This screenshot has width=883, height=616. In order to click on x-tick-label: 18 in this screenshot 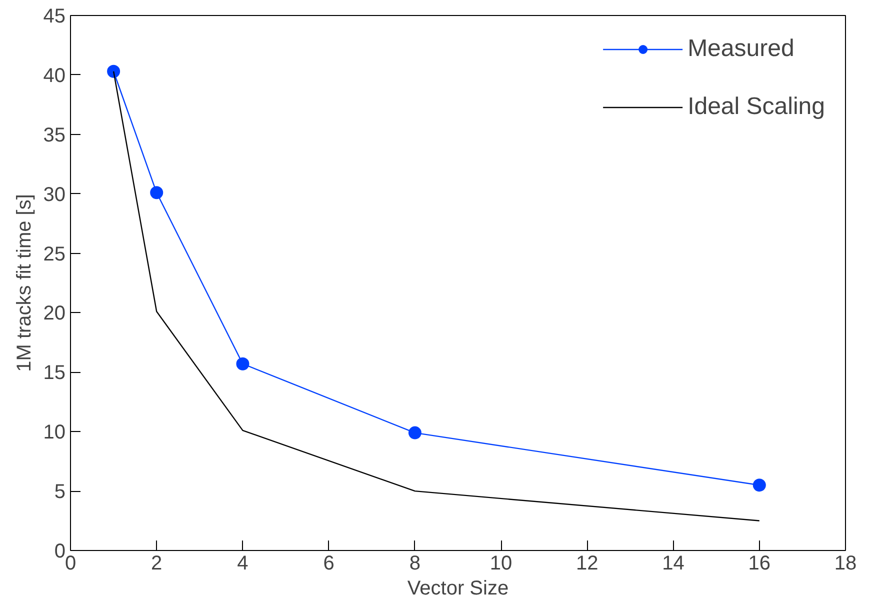, I will do `click(845, 563)`.